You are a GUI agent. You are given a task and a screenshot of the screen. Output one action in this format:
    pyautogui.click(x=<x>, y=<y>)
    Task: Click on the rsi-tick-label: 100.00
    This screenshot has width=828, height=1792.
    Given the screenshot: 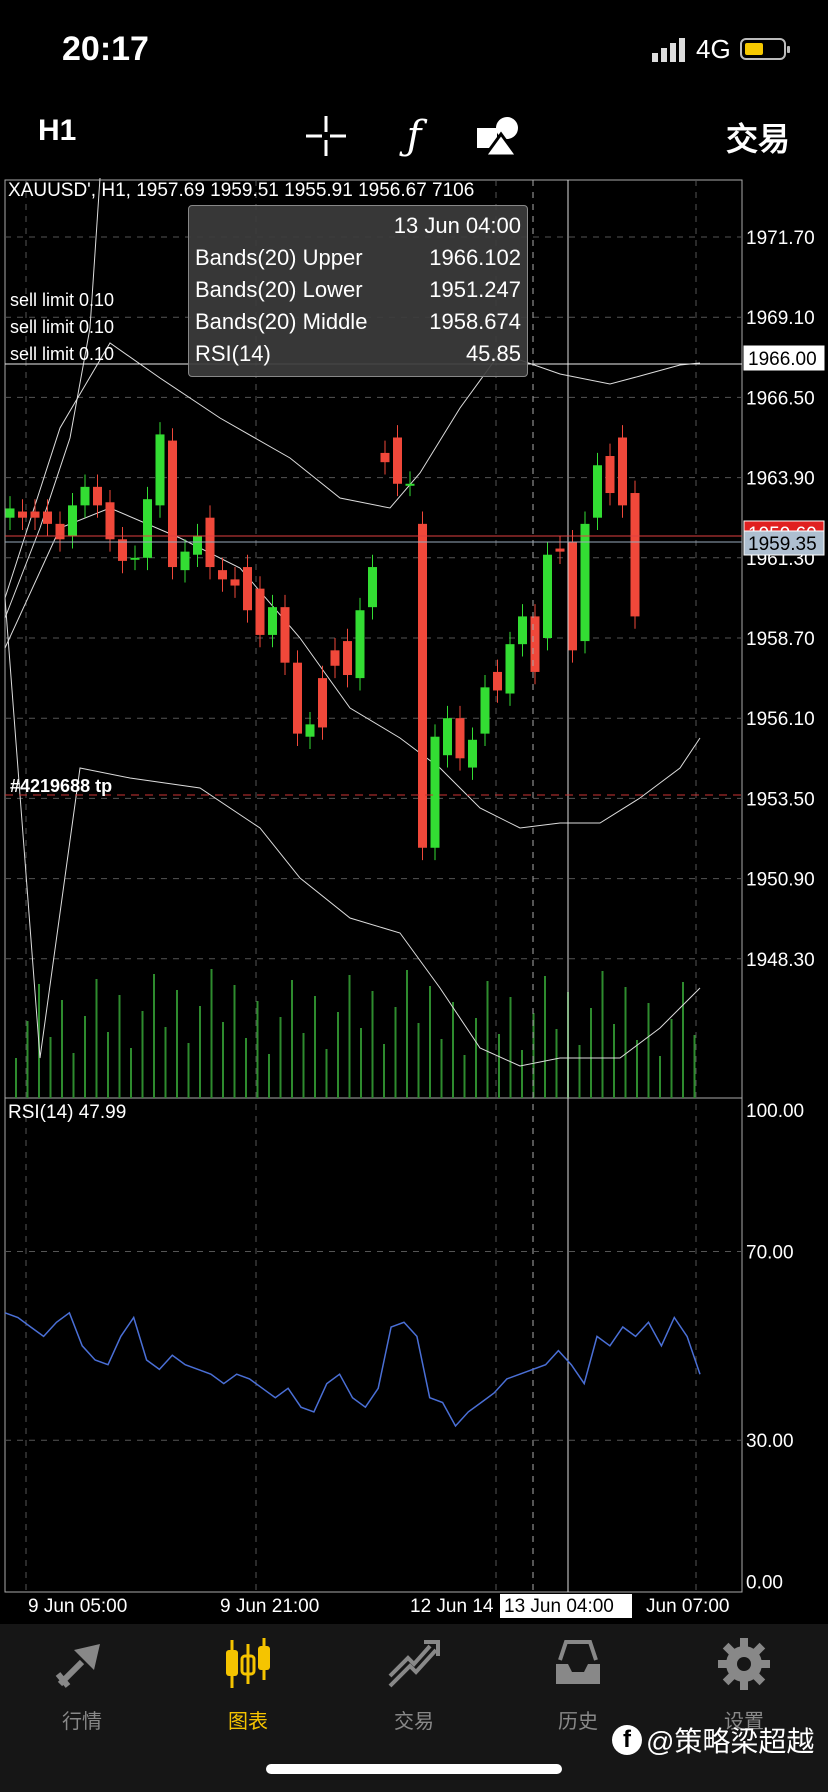 What is the action you would take?
    pyautogui.click(x=775, y=1111)
    